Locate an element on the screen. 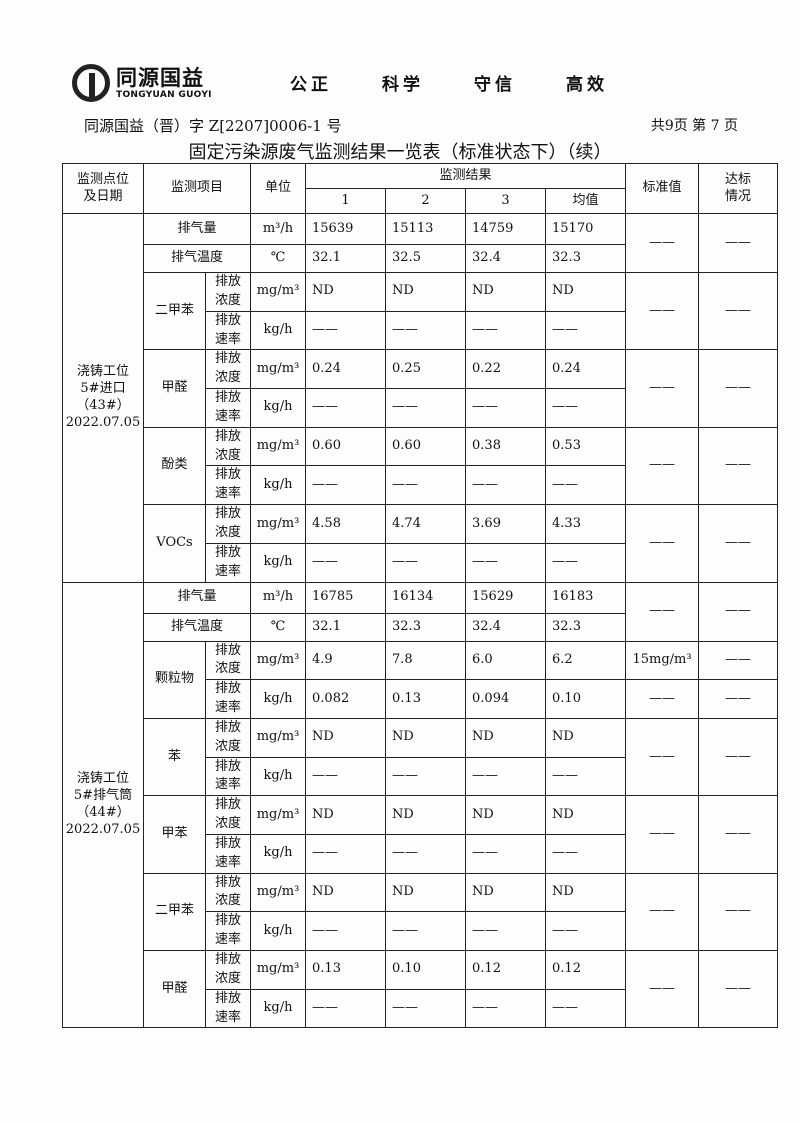 This screenshot has height=1123, width=800. value-cell: 0.53 is located at coordinates (586, 446).